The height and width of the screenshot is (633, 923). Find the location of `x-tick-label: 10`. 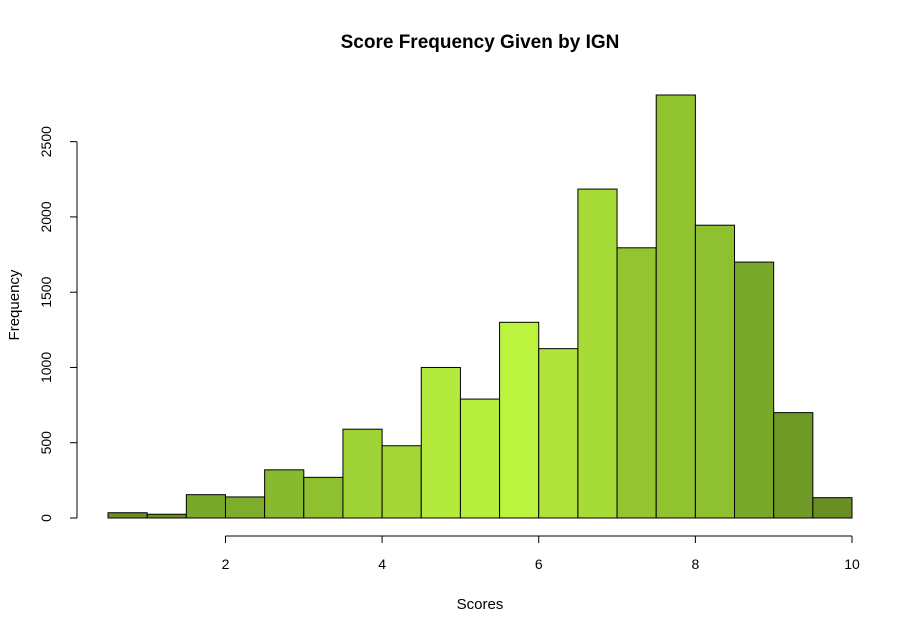

x-tick-label: 10 is located at coordinates (852, 564).